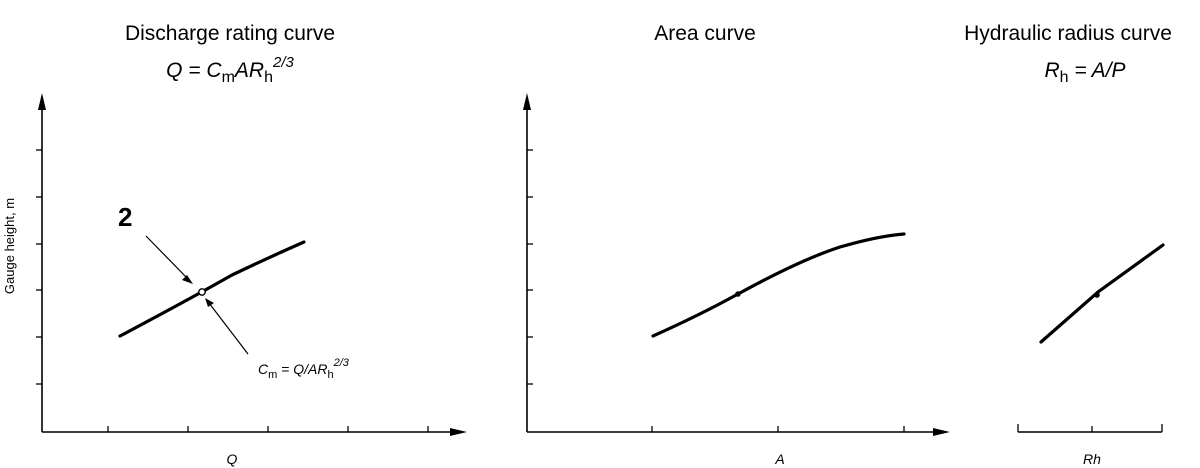 The height and width of the screenshot is (468, 1200). Describe the element at coordinates (9, 246) in the screenshot. I see `y-axis-label: Gauge height, m` at that location.